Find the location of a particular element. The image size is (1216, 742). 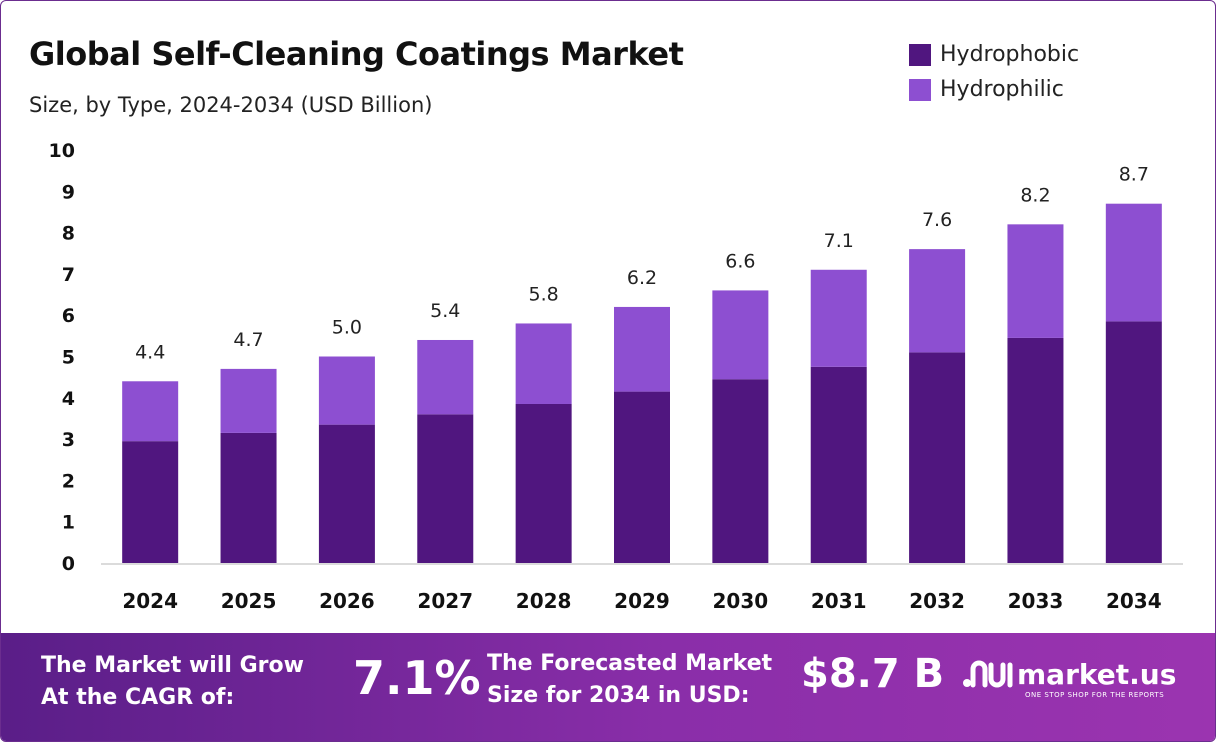

bar-hydrophilic-2033 is located at coordinates (1035, 281).